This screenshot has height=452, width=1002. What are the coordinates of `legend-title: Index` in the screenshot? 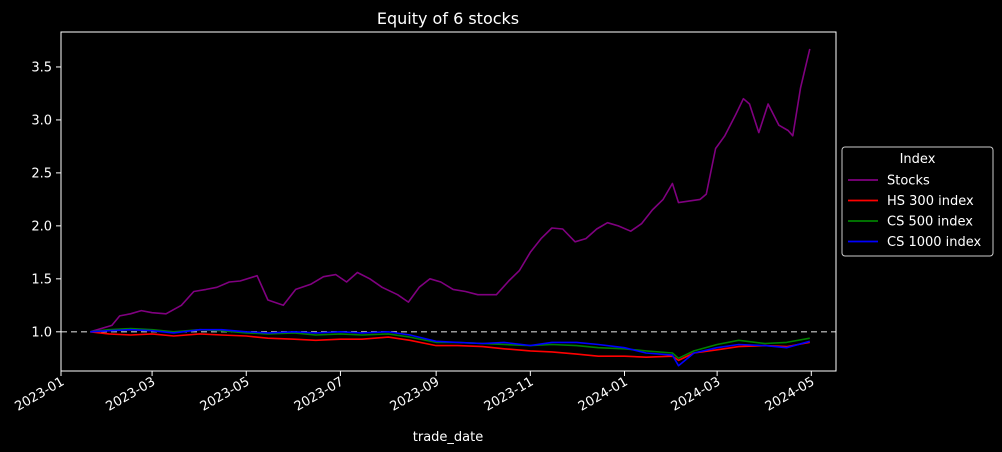 It's located at (918, 159).